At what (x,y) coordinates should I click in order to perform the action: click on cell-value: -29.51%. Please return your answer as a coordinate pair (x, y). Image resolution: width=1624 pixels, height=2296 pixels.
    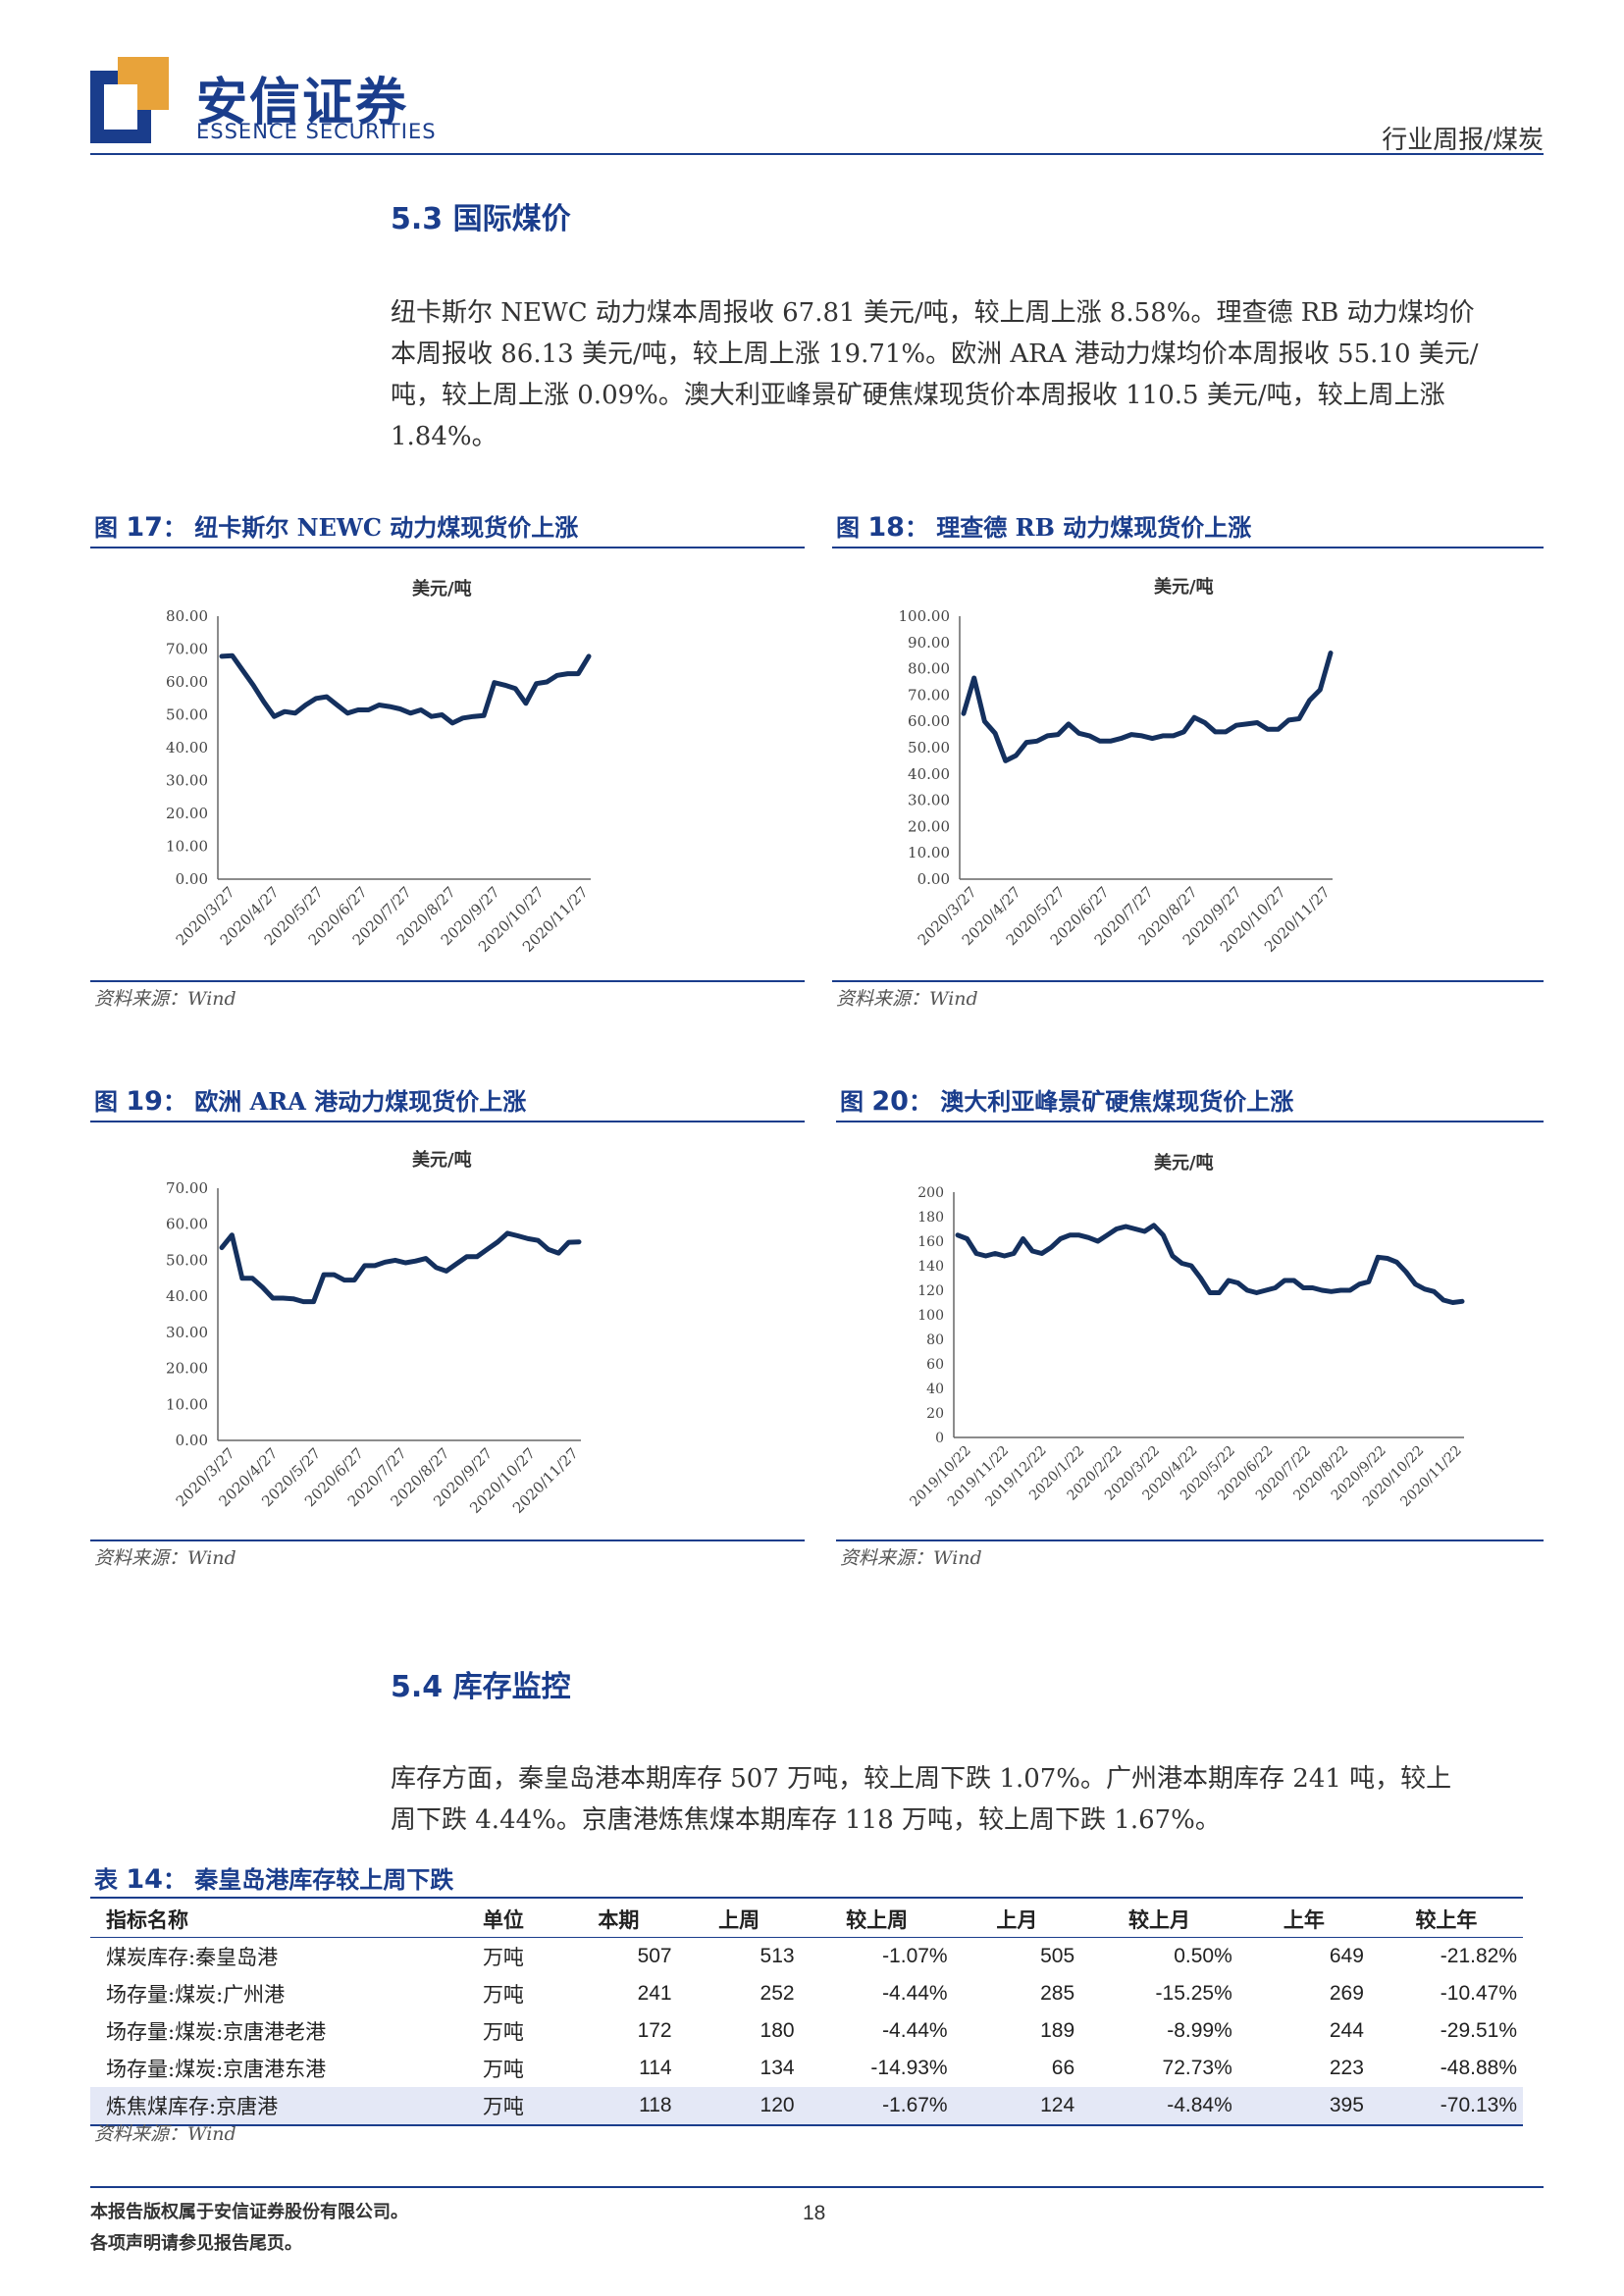
    Looking at the image, I should click on (1478, 2030).